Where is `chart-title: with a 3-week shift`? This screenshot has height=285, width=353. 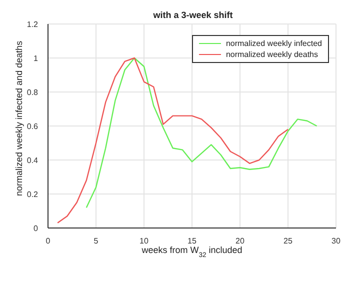
chart-title: with a 3-week shift is located at coordinates (192, 15).